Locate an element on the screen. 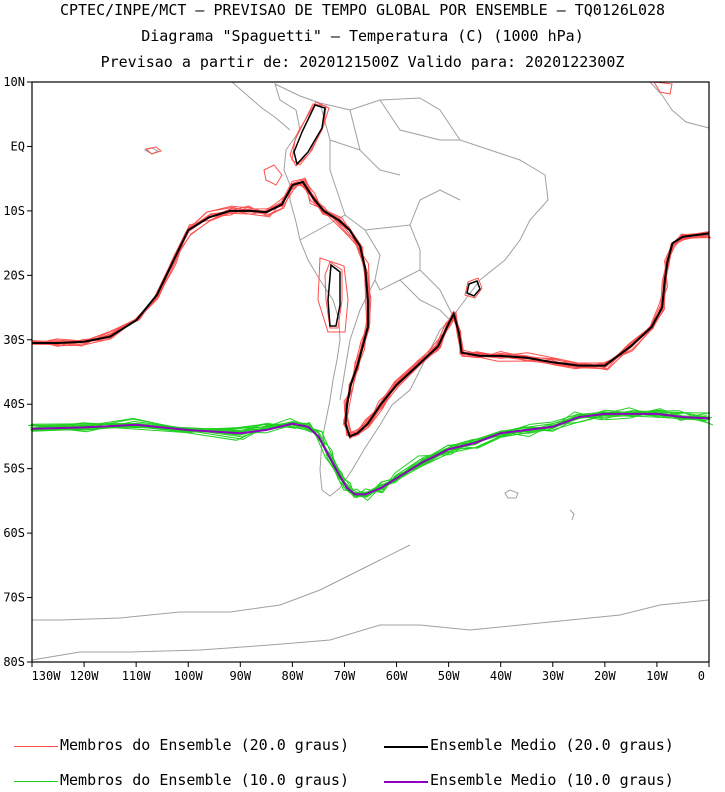 Image resolution: width=725 pixels, height=792 pixels. south-georgia-island is located at coordinates (572, 515).